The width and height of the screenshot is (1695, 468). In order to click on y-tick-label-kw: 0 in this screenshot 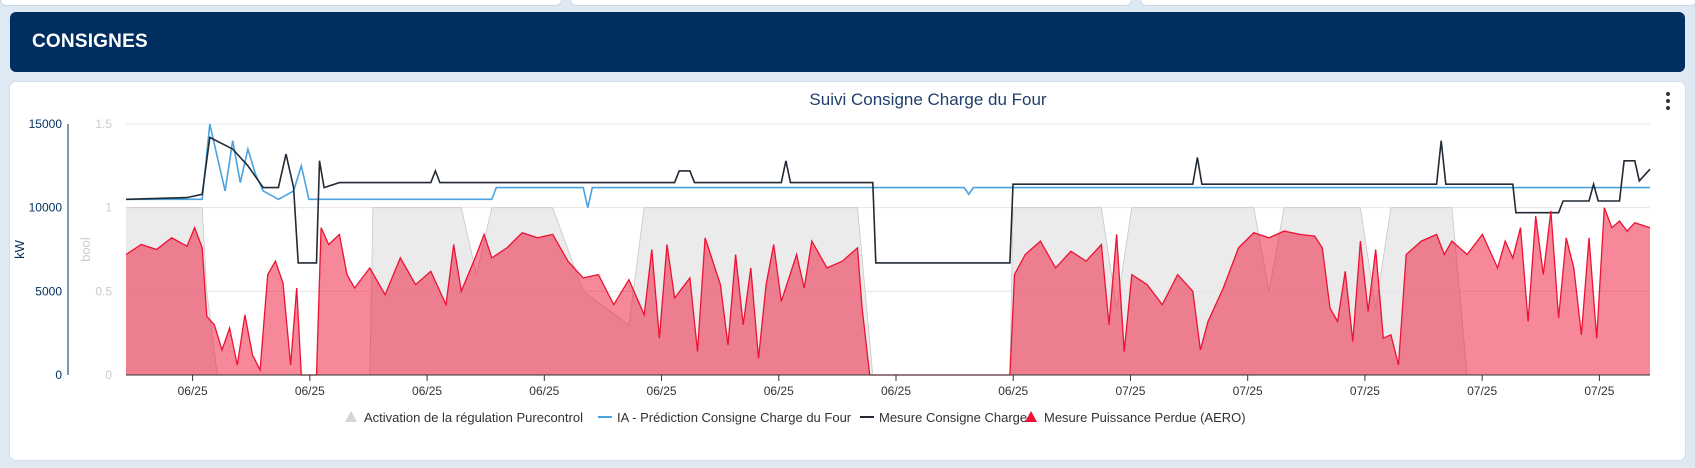, I will do `click(58, 375)`.